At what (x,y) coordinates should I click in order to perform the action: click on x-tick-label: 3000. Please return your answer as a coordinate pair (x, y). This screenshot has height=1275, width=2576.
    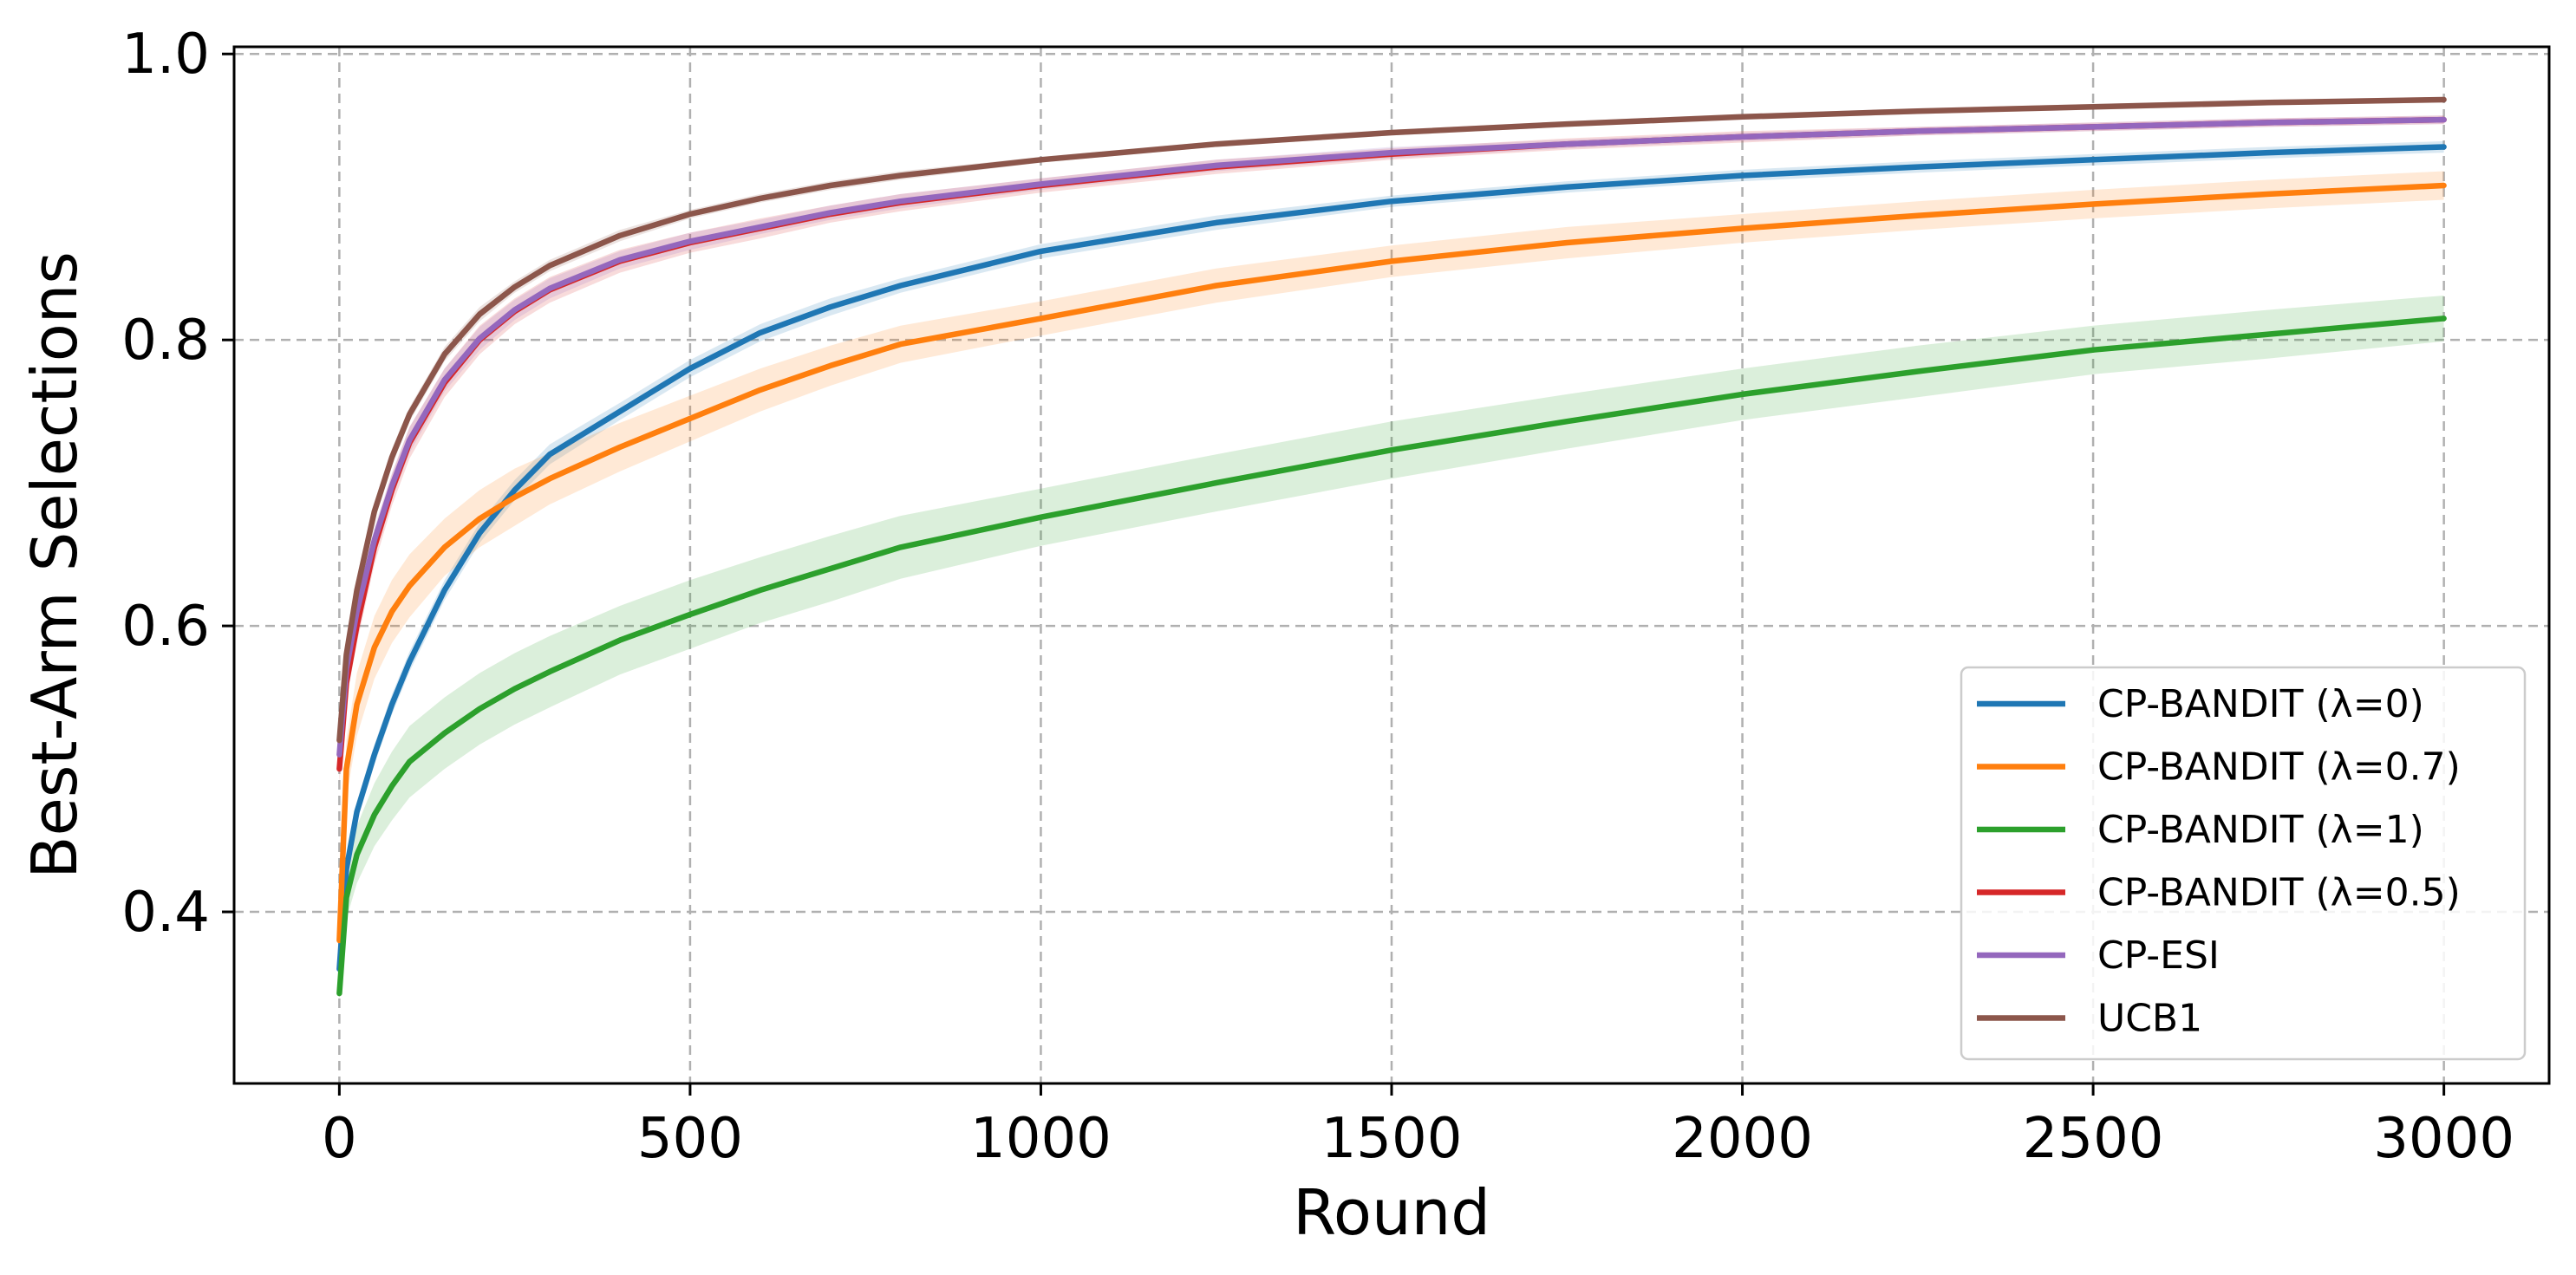
    Looking at the image, I should click on (2443, 1139).